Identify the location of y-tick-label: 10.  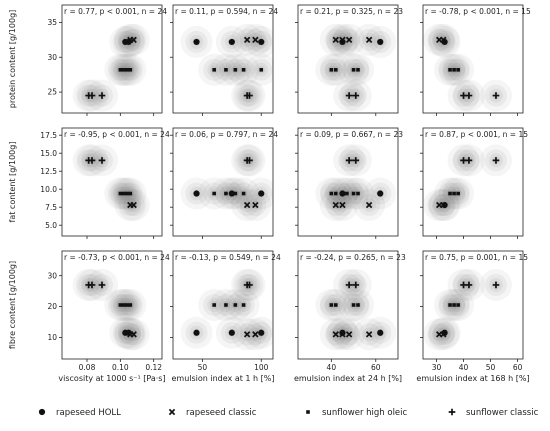
(52, 337).